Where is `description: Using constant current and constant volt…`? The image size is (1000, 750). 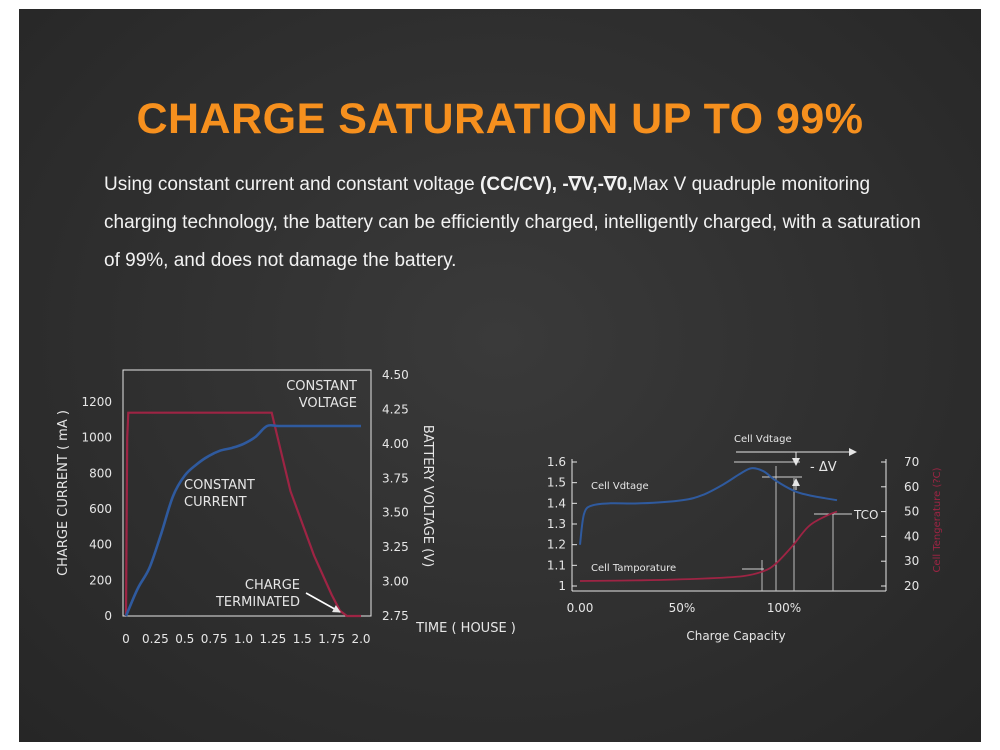
description: Using constant current and constant volt… is located at coordinates (514, 223).